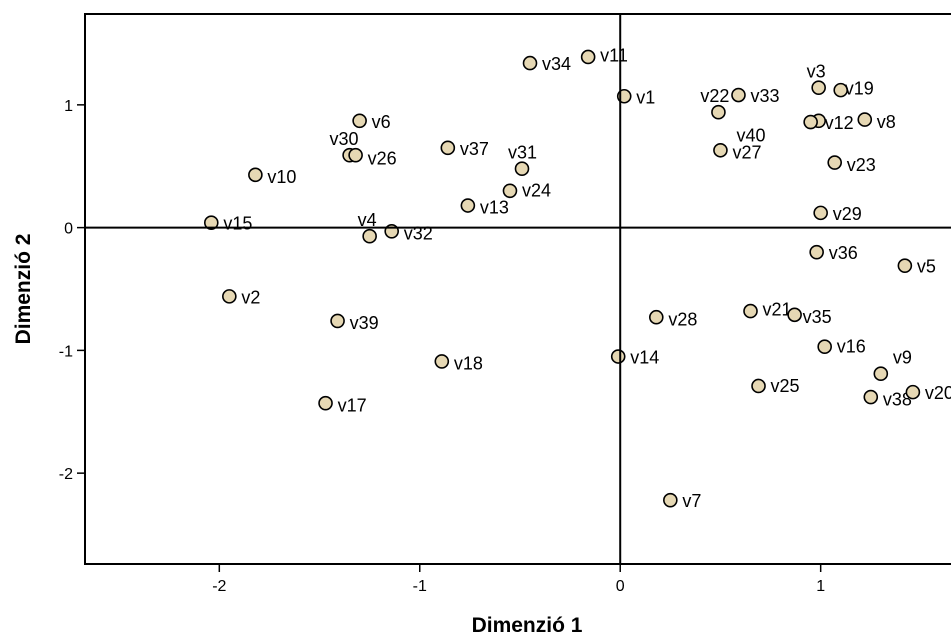  I want to click on point-label-v10: v10, so click(281, 177).